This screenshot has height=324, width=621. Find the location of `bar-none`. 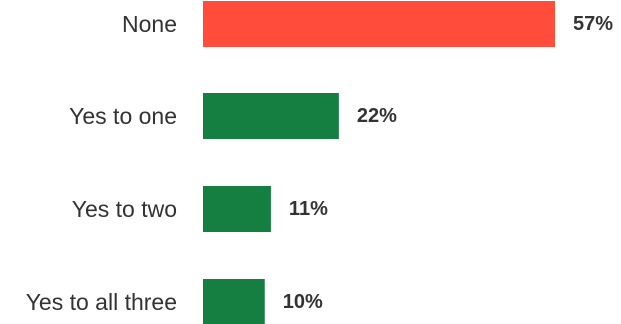

bar-none is located at coordinates (379, 24).